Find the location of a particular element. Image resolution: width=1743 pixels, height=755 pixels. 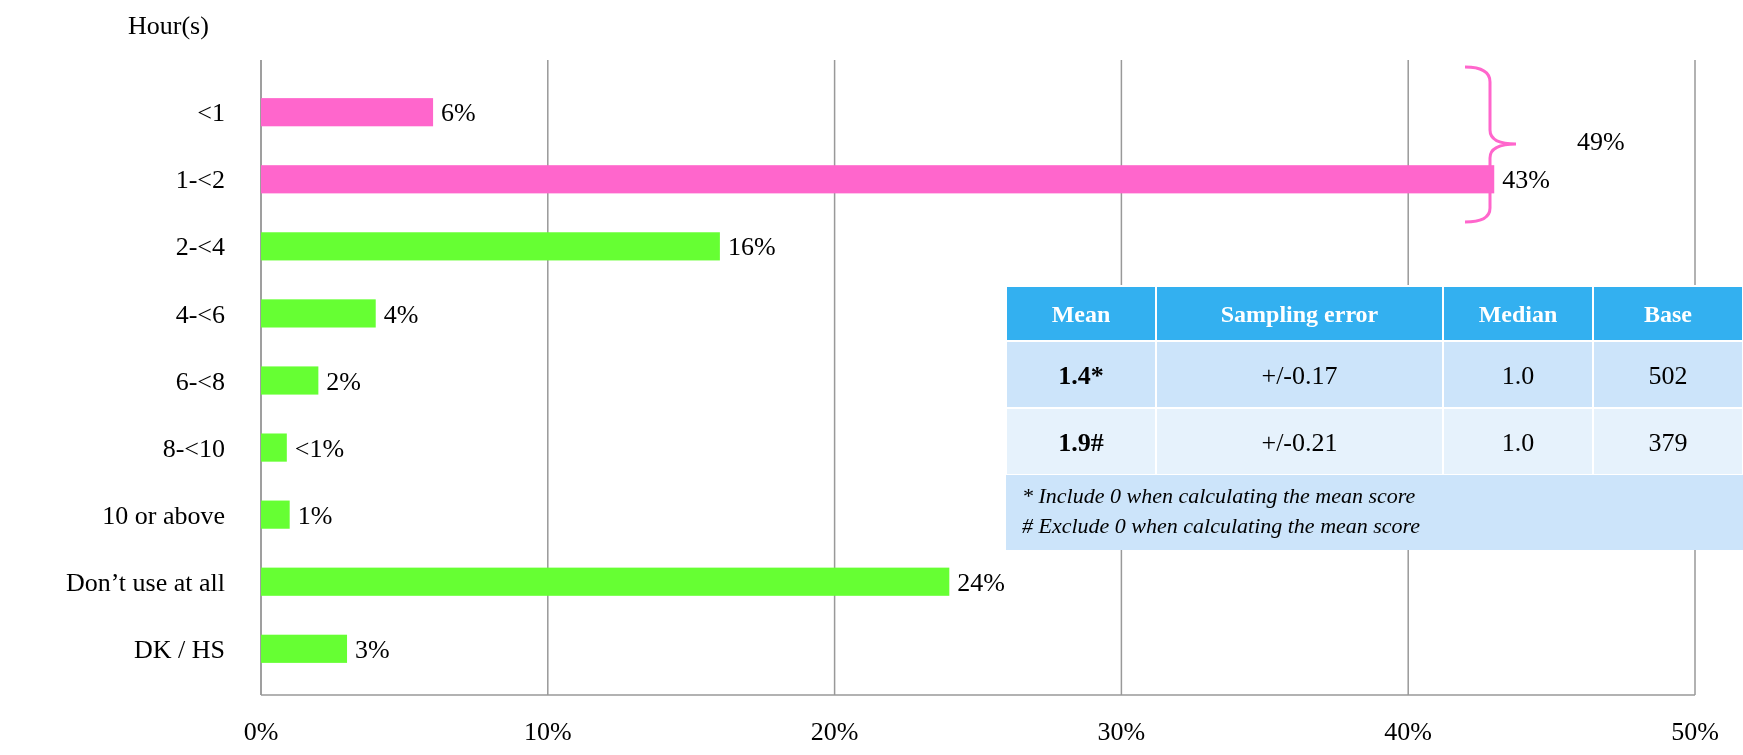

y-tick-label: <1 is located at coordinates (211, 113).